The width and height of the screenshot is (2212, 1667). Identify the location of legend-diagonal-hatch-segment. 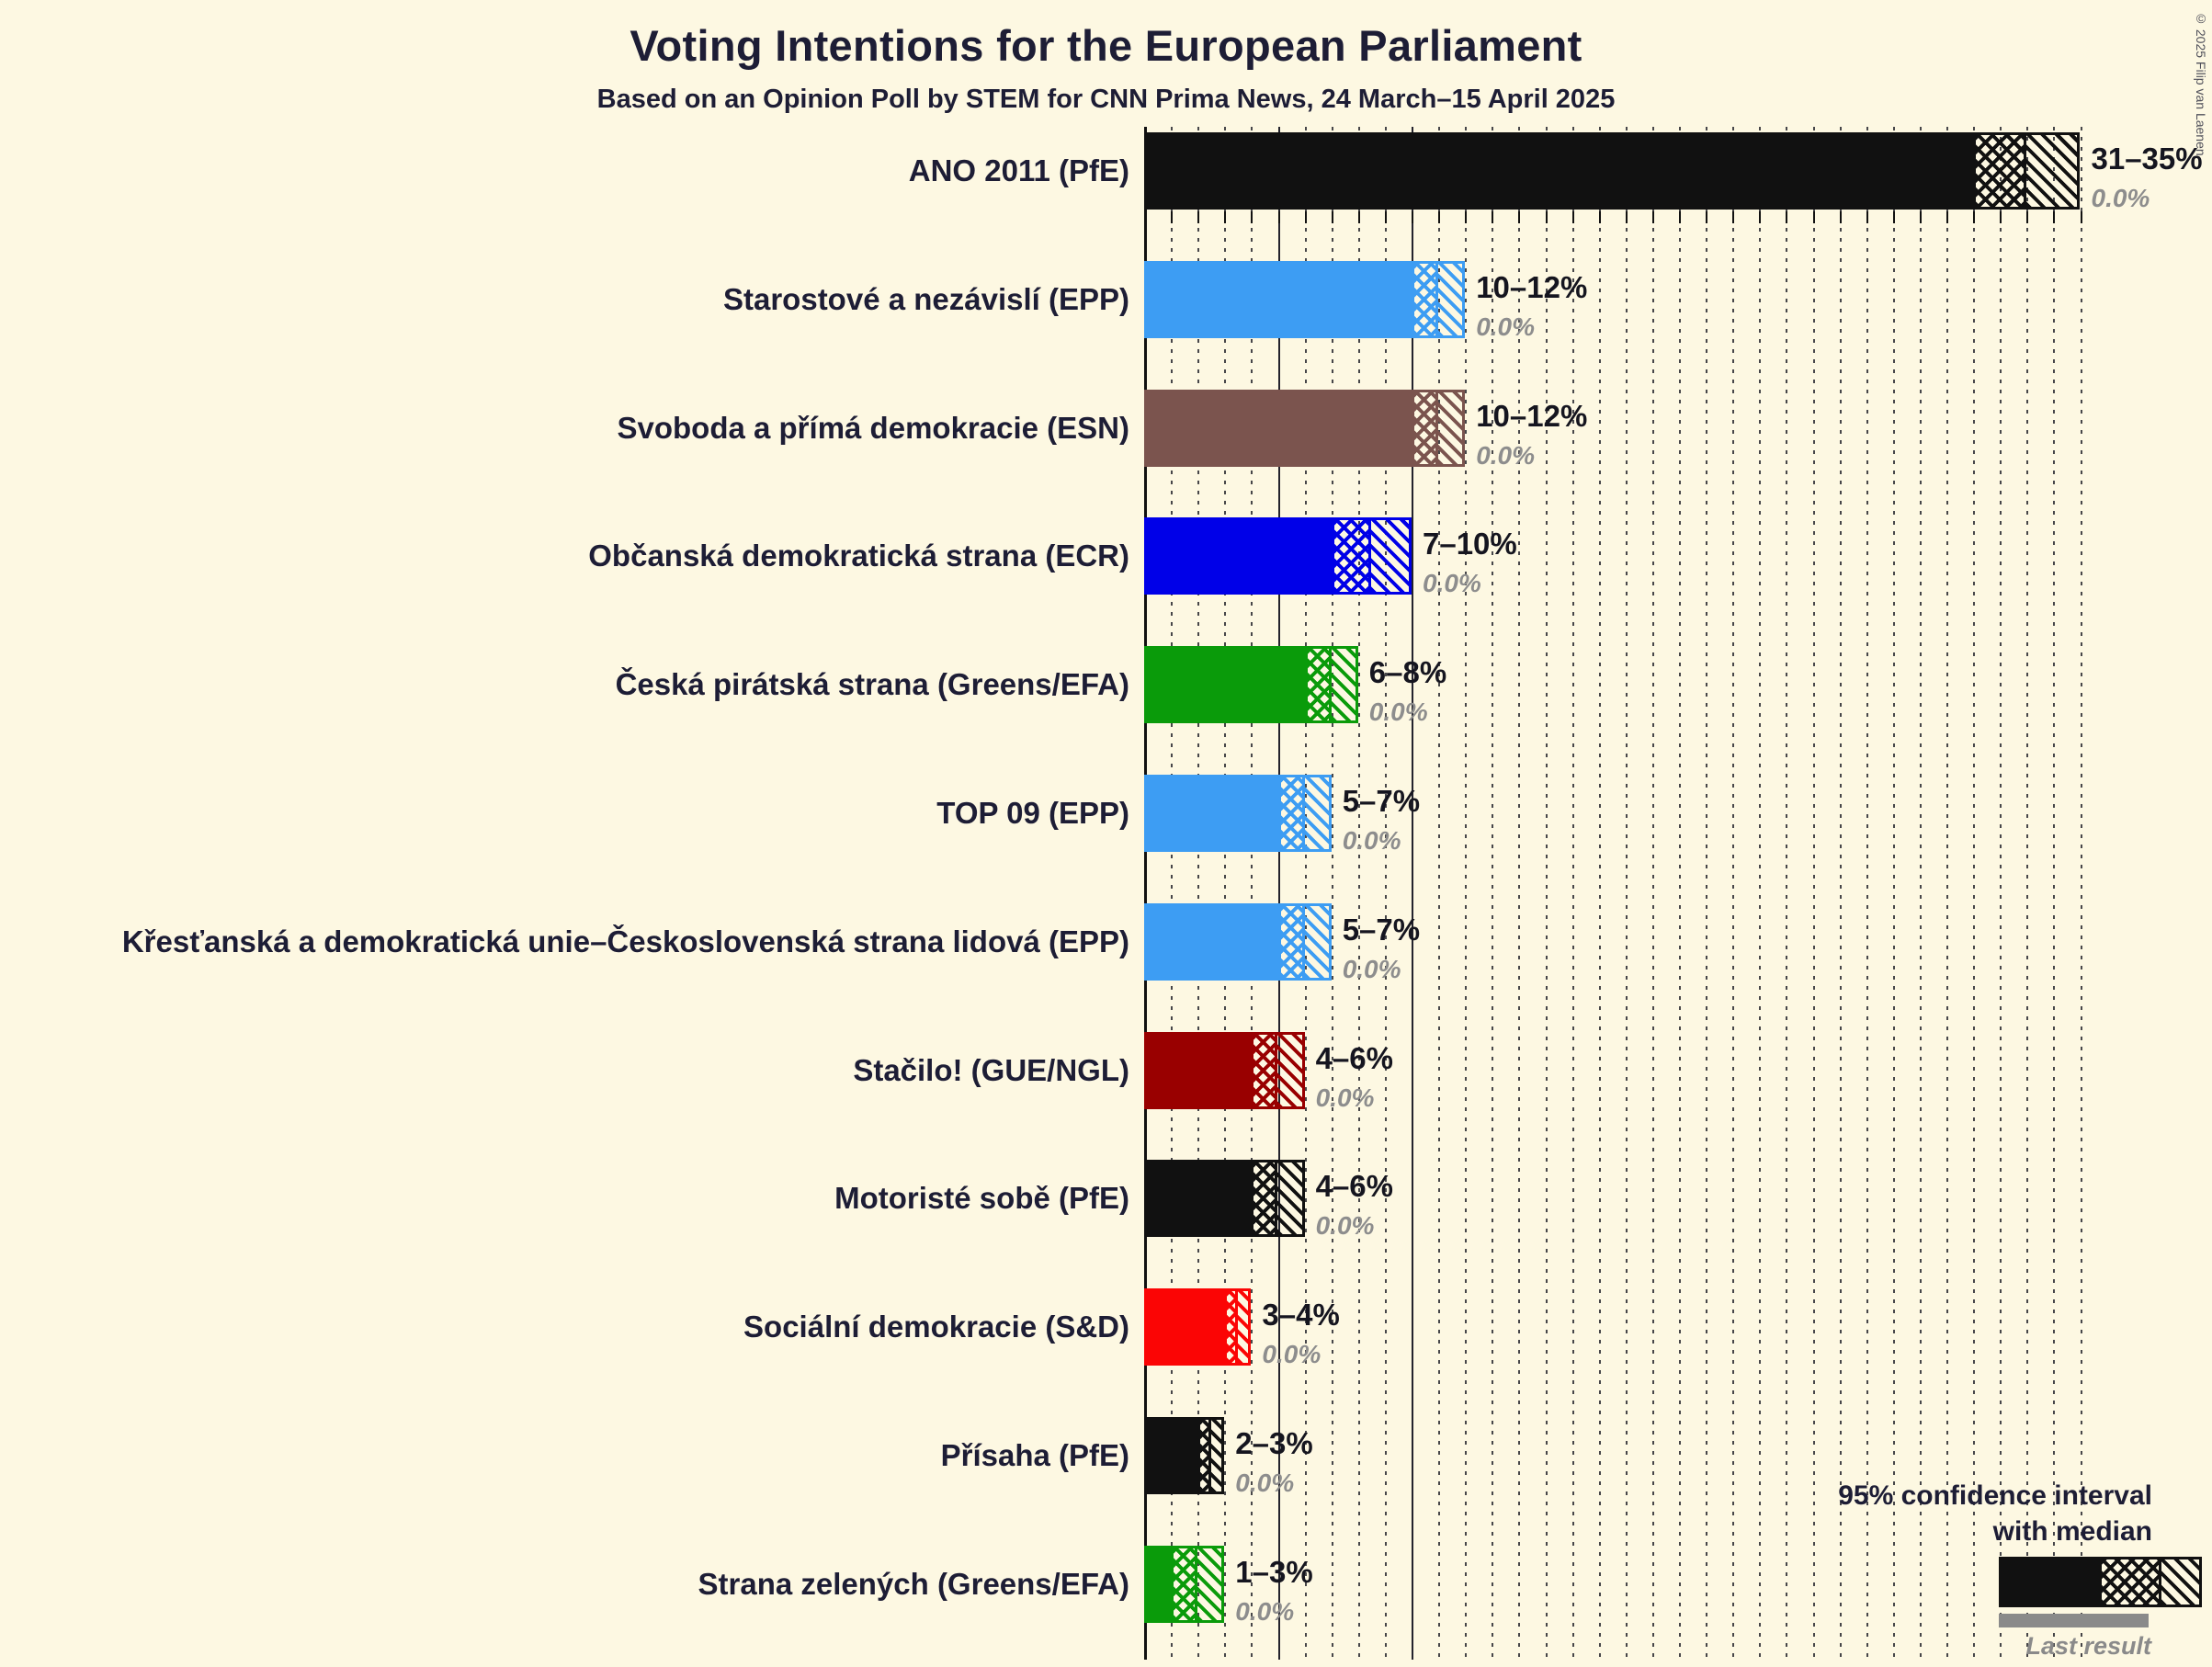
(2181, 1582).